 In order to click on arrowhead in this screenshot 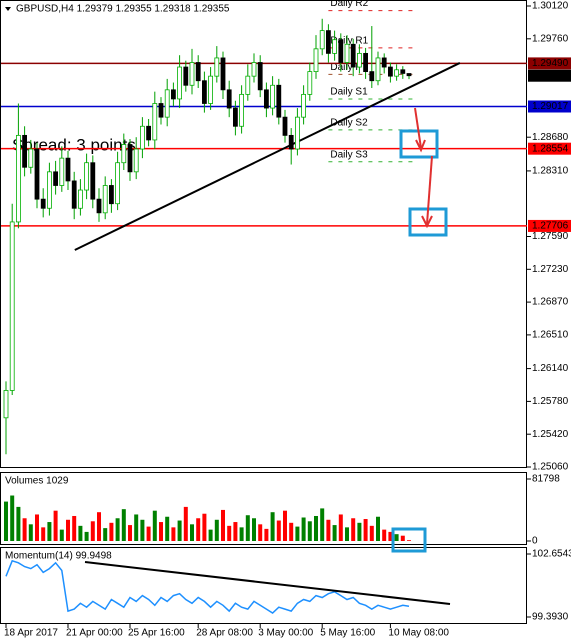, I will do `click(420, 146)`.